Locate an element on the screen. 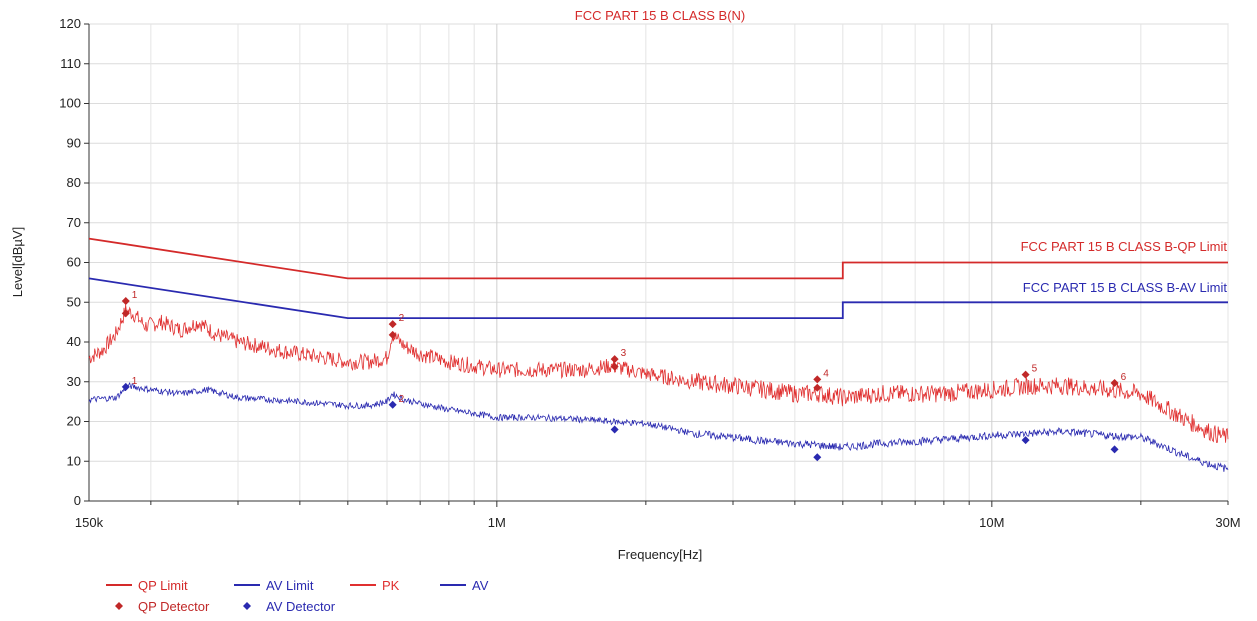  y-axis-title: Level[dBµV] is located at coordinates (17, 262).